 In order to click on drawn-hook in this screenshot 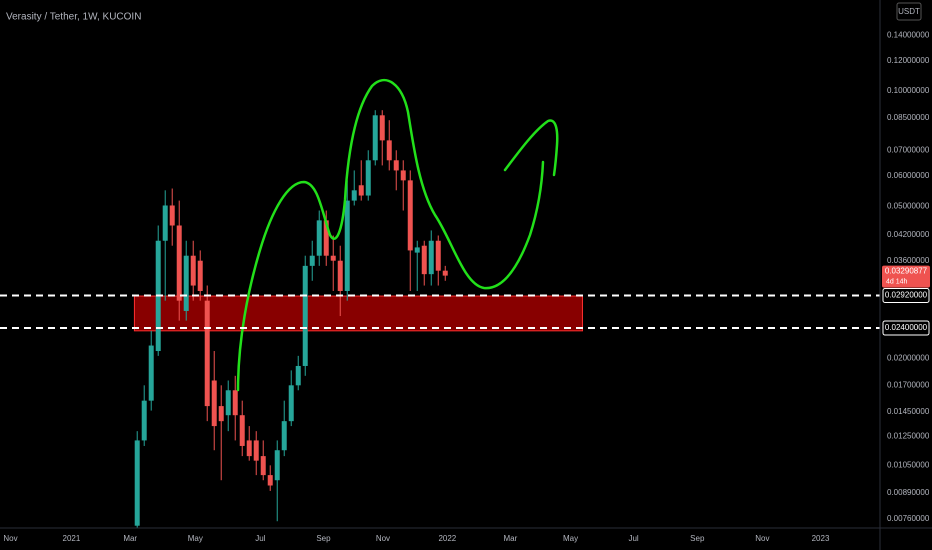, I will do `click(531, 148)`.